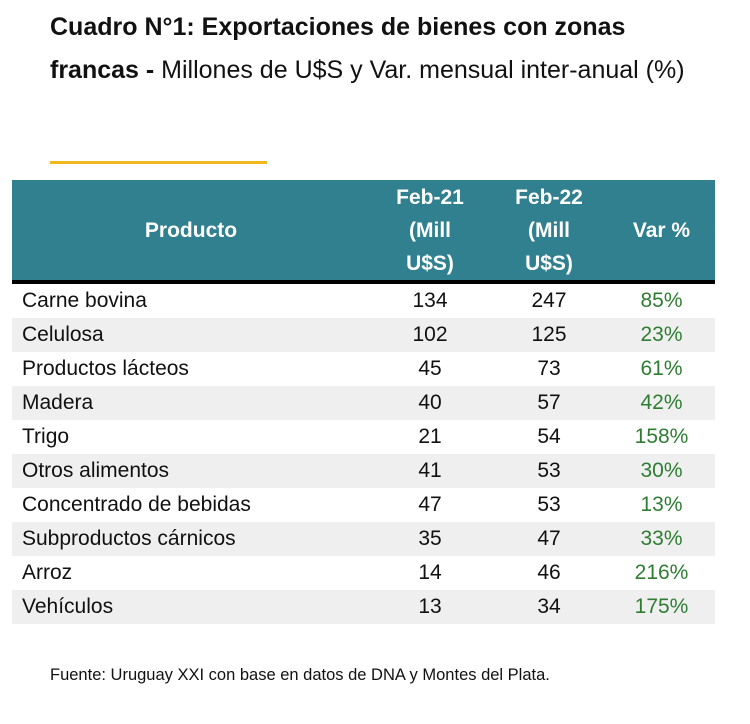  Describe the element at coordinates (191, 539) in the screenshot. I see `product-cell: Subproductos cárnicos` at that location.